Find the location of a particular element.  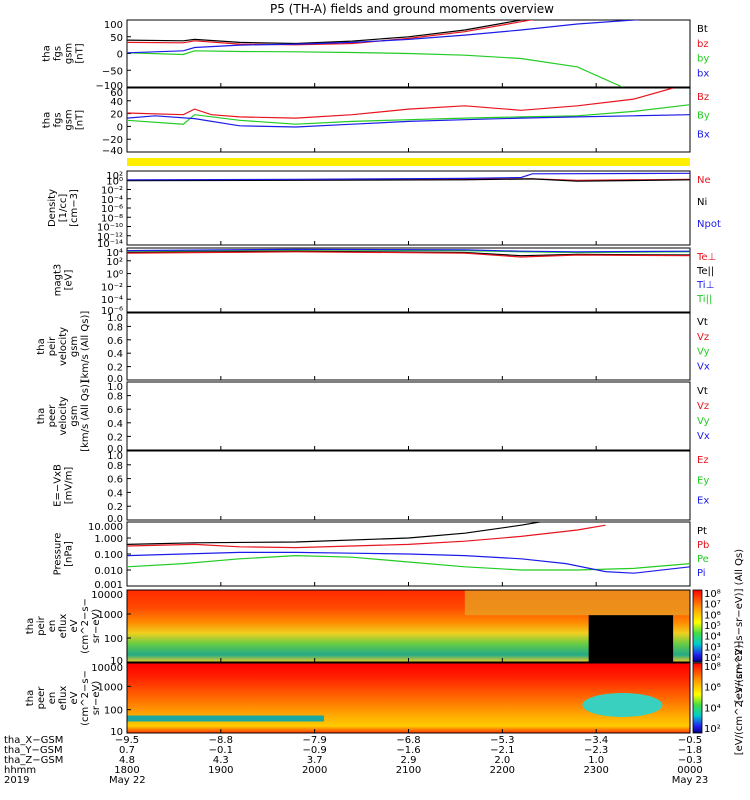

x-axis-tick-label: −0.3 is located at coordinates (690, 760).